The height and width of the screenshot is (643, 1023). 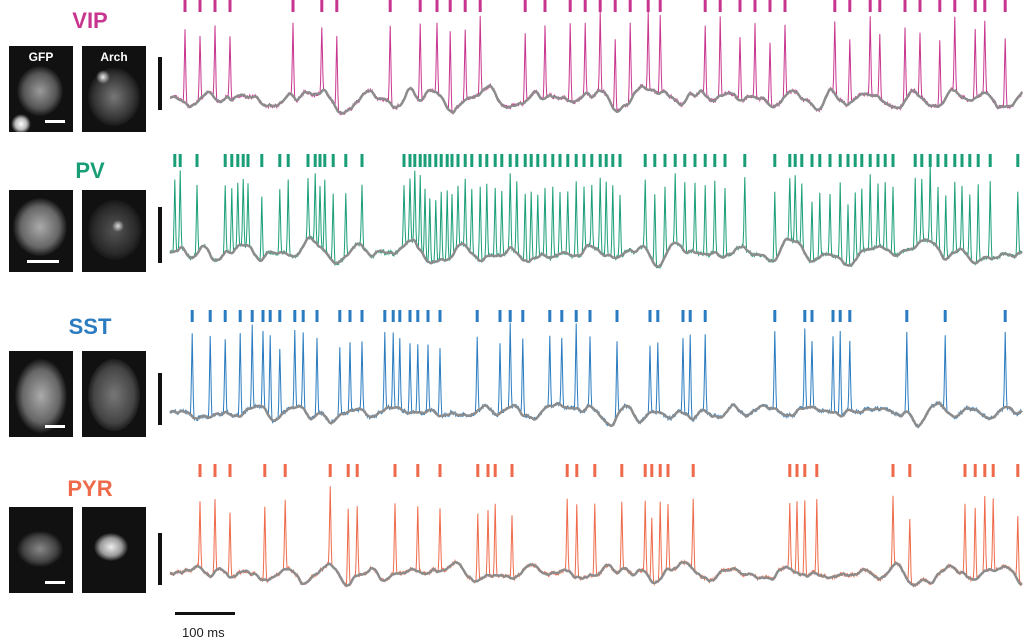 What do you see at coordinates (596, 573) in the screenshot?
I see `pyr-subthreshold-trace` at bounding box center [596, 573].